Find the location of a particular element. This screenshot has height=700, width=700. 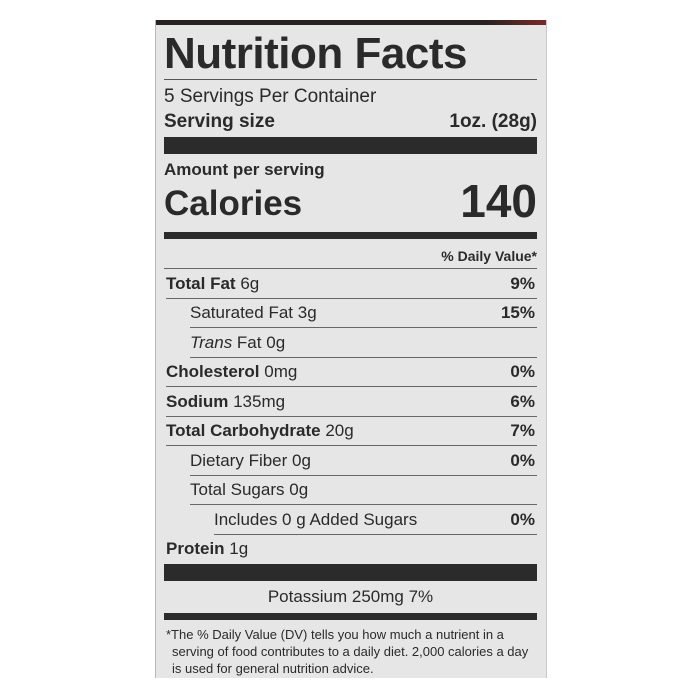

nutrient-row: Protein 1g is located at coordinates (350, 550).